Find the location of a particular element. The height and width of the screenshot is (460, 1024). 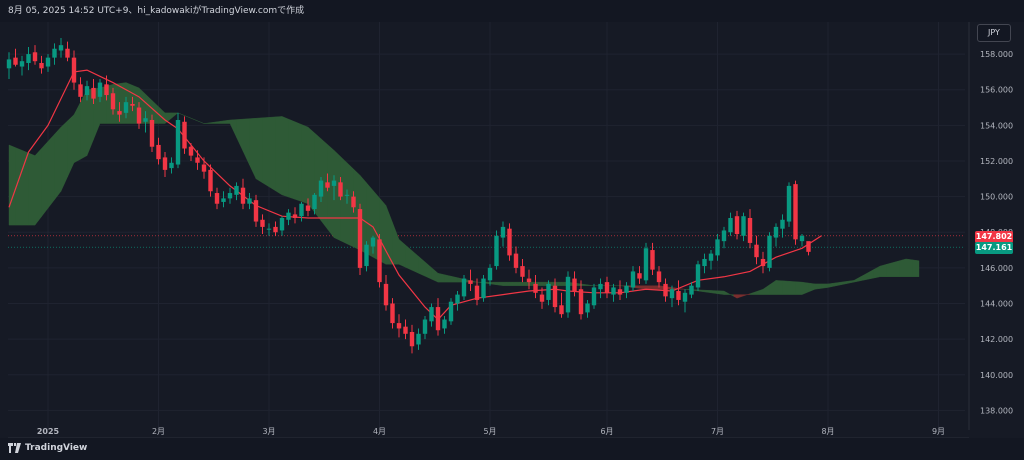

tradingview-logo: TradingView is located at coordinates (47, 448).